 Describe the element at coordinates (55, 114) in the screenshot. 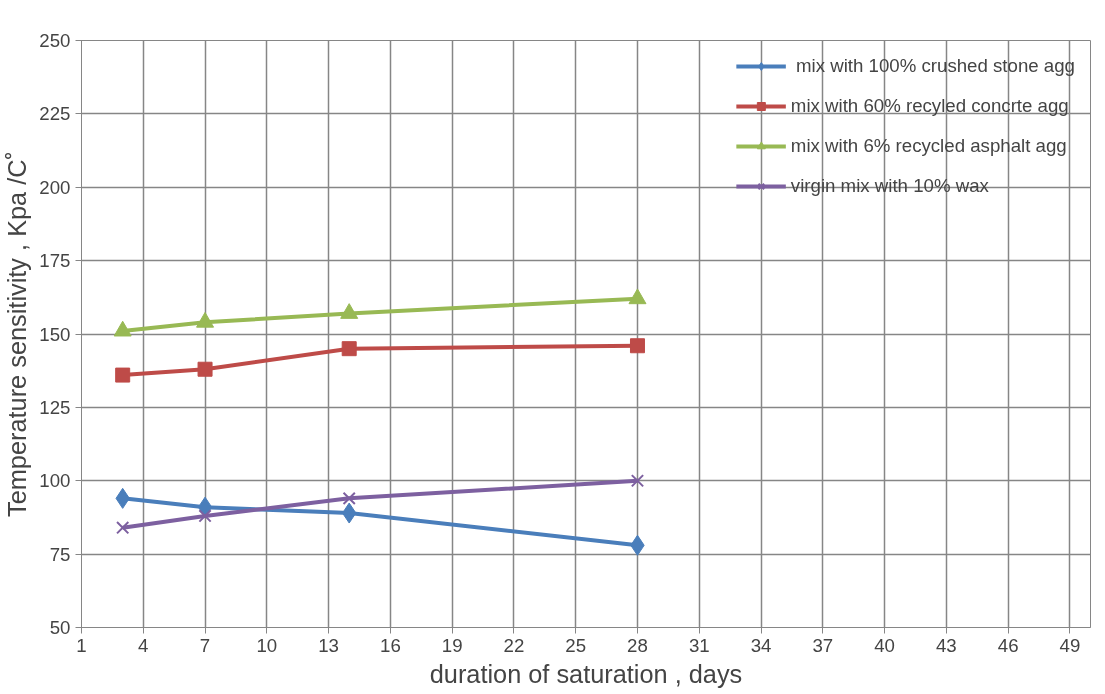

I see `y-tick-label: 225` at that location.